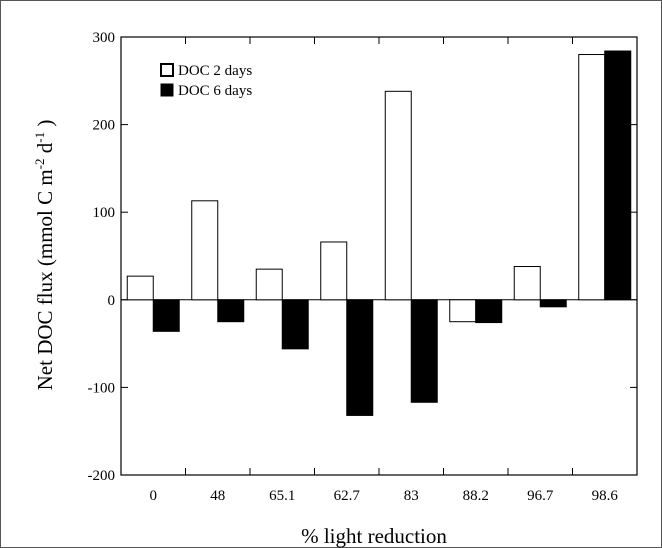 The height and width of the screenshot is (548, 662). What do you see at coordinates (104, 126) in the screenshot?
I see `y-tick-label: 200` at bounding box center [104, 126].